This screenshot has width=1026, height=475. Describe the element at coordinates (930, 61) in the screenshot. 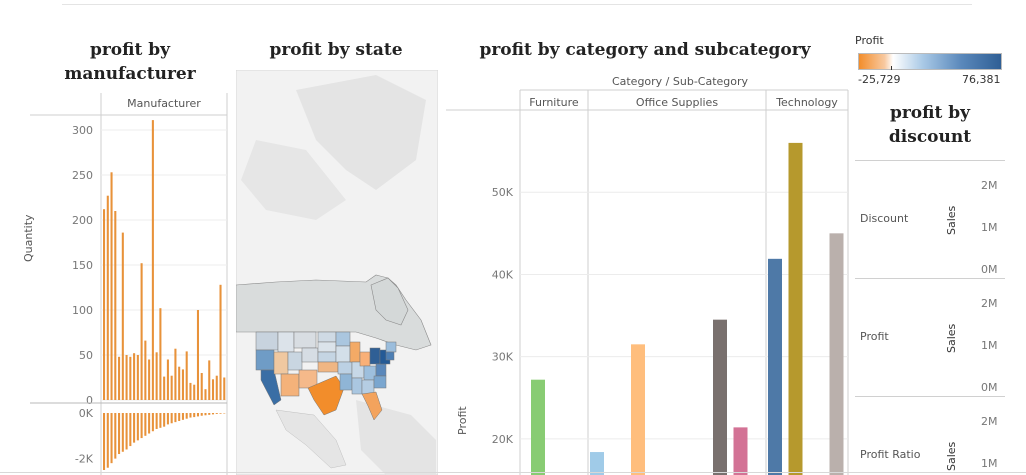

I see `profit-color-legend` at that location.